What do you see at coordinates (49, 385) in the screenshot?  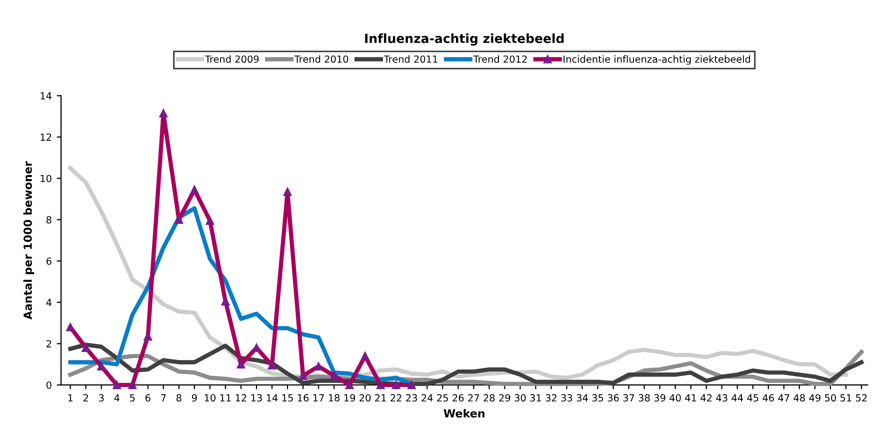 I see `y-tick-label: 0` at bounding box center [49, 385].